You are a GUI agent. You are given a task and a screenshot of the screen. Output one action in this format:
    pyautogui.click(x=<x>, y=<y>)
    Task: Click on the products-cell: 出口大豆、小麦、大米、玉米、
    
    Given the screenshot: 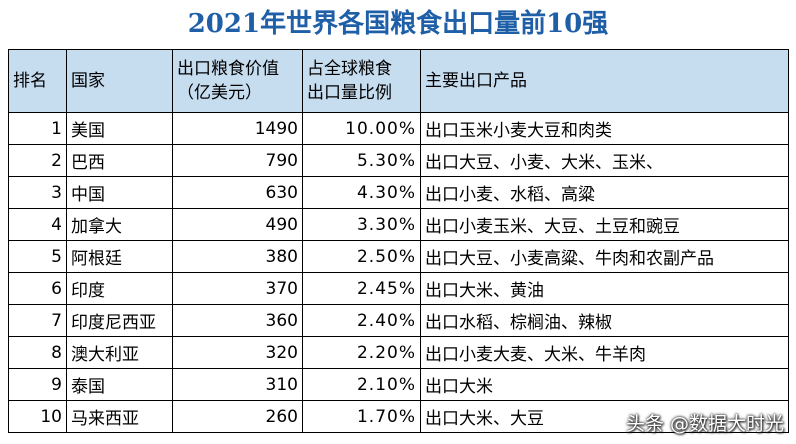 What is the action you would take?
    pyautogui.click(x=604, y=160)
    